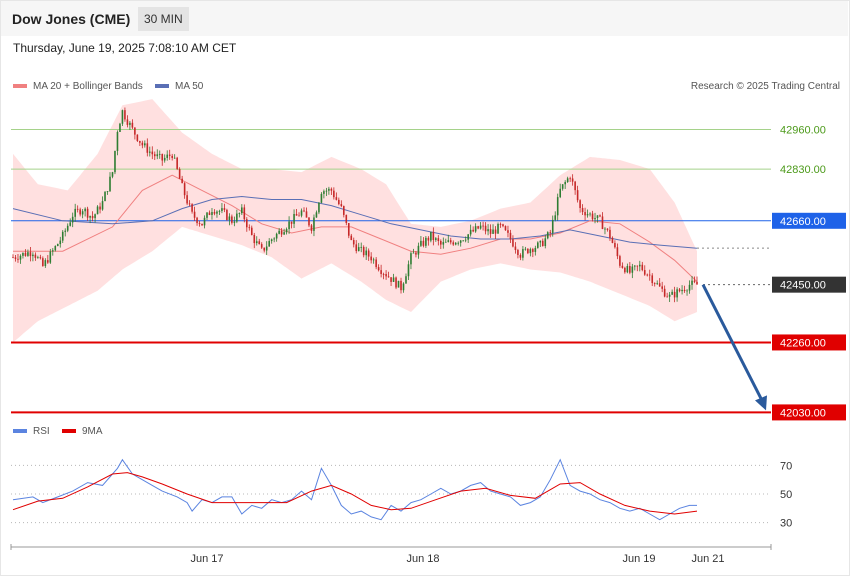  I want to click on rsi-ma-legend-swatch, so click(69, 431).